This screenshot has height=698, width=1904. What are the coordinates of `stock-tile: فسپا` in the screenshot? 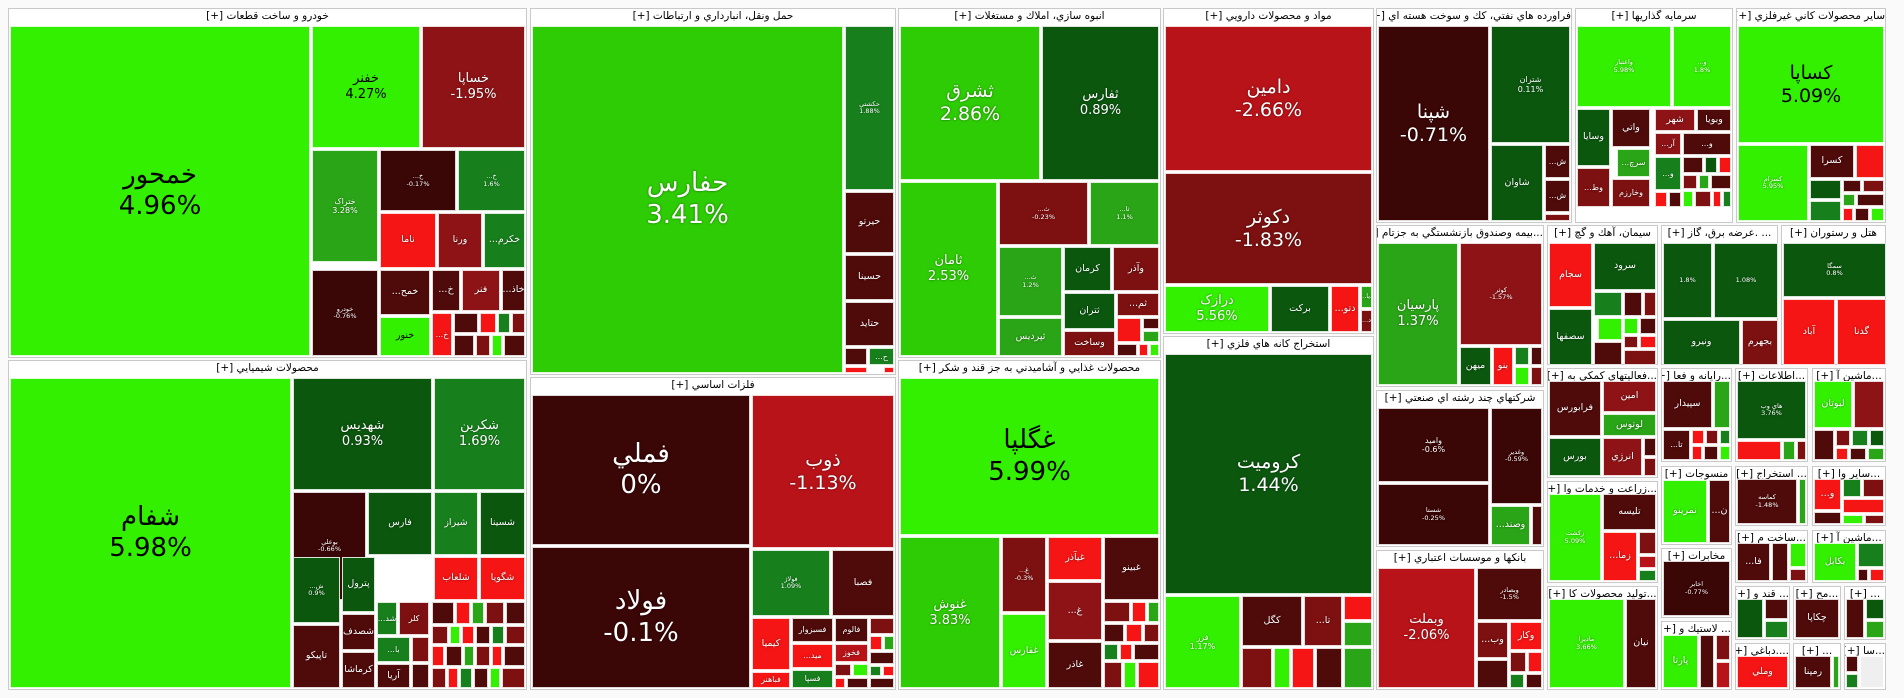 It's located at (812, 679).